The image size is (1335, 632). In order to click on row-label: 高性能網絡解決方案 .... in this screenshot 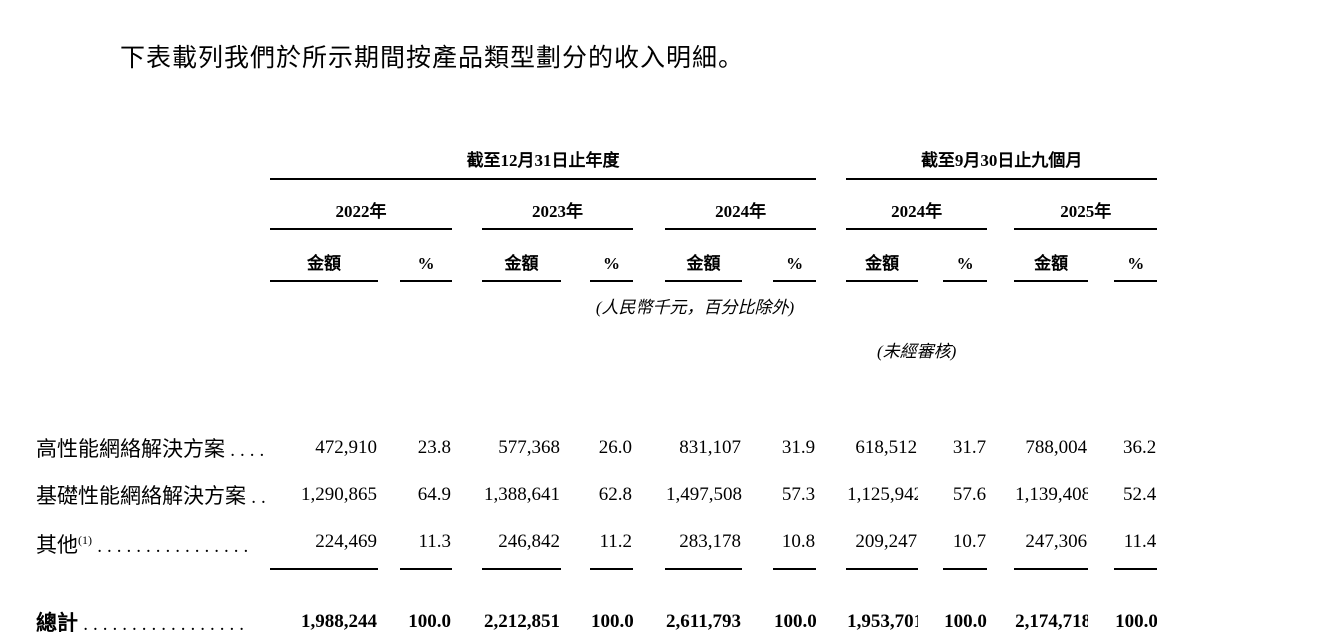, I will do `click(153, 448)`.